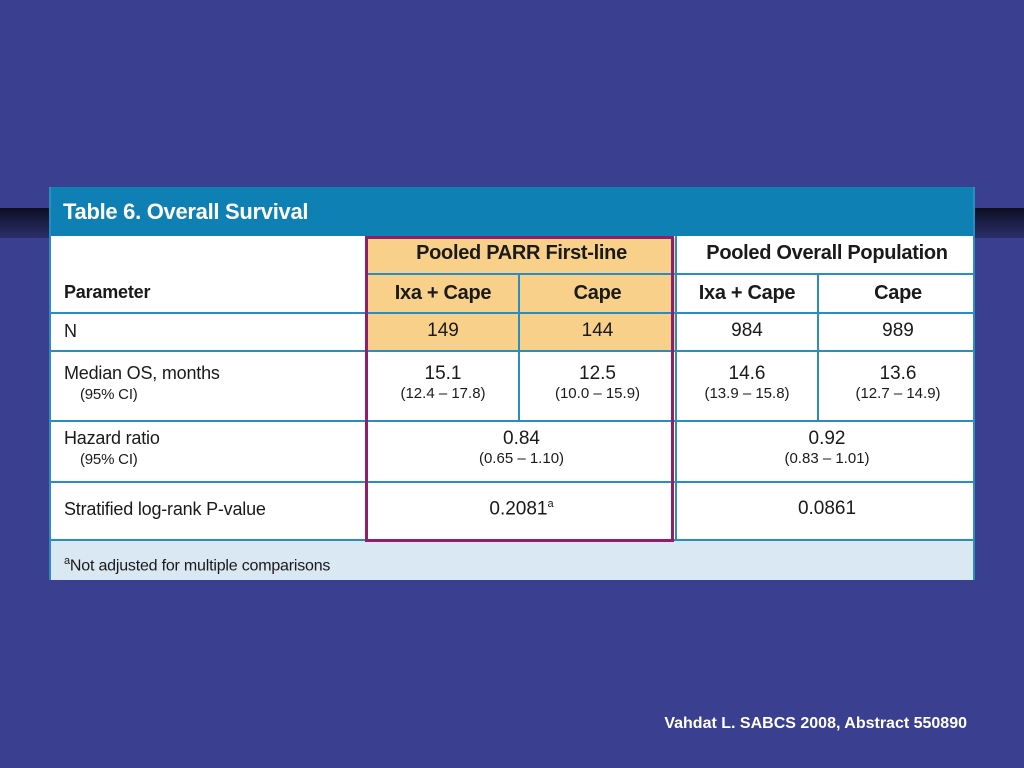 This screenshot has width=1024, height=768. I want to click on n-g1-ixa-cape: 149, so click(443, 330).